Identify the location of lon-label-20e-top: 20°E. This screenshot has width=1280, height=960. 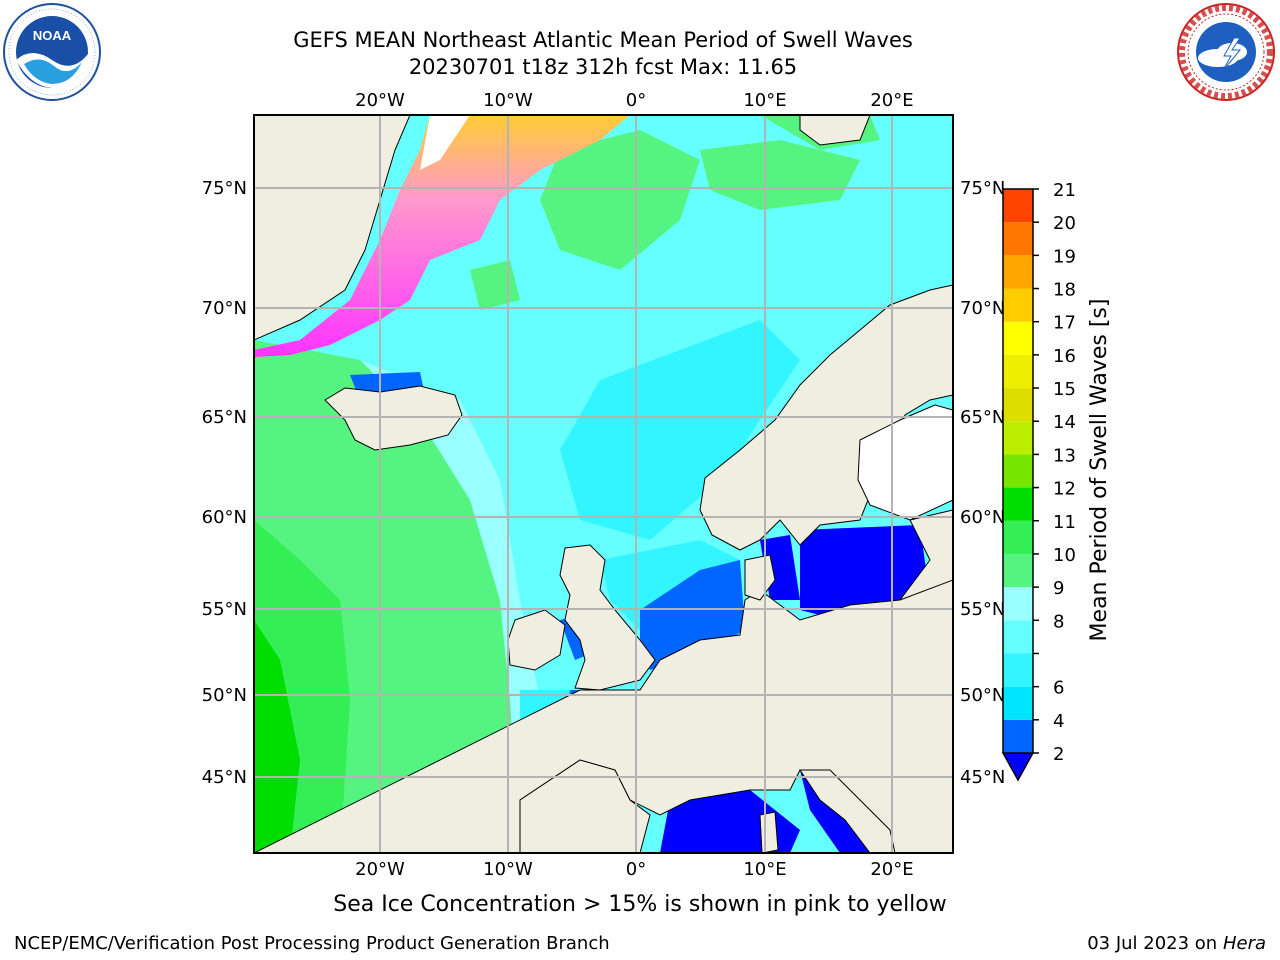
(891, 100).